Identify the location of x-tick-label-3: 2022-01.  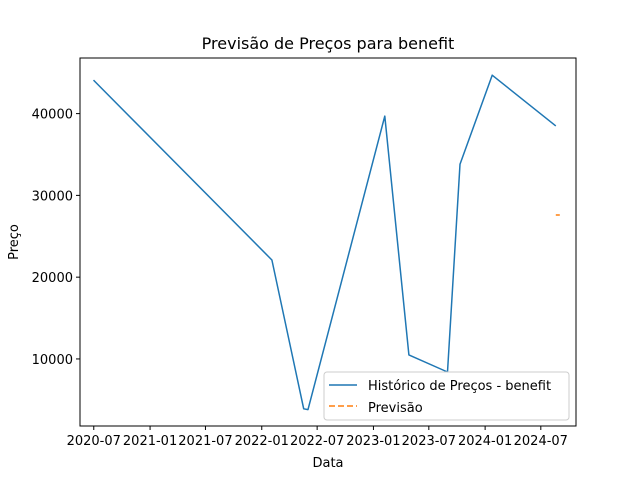
(262, 441).